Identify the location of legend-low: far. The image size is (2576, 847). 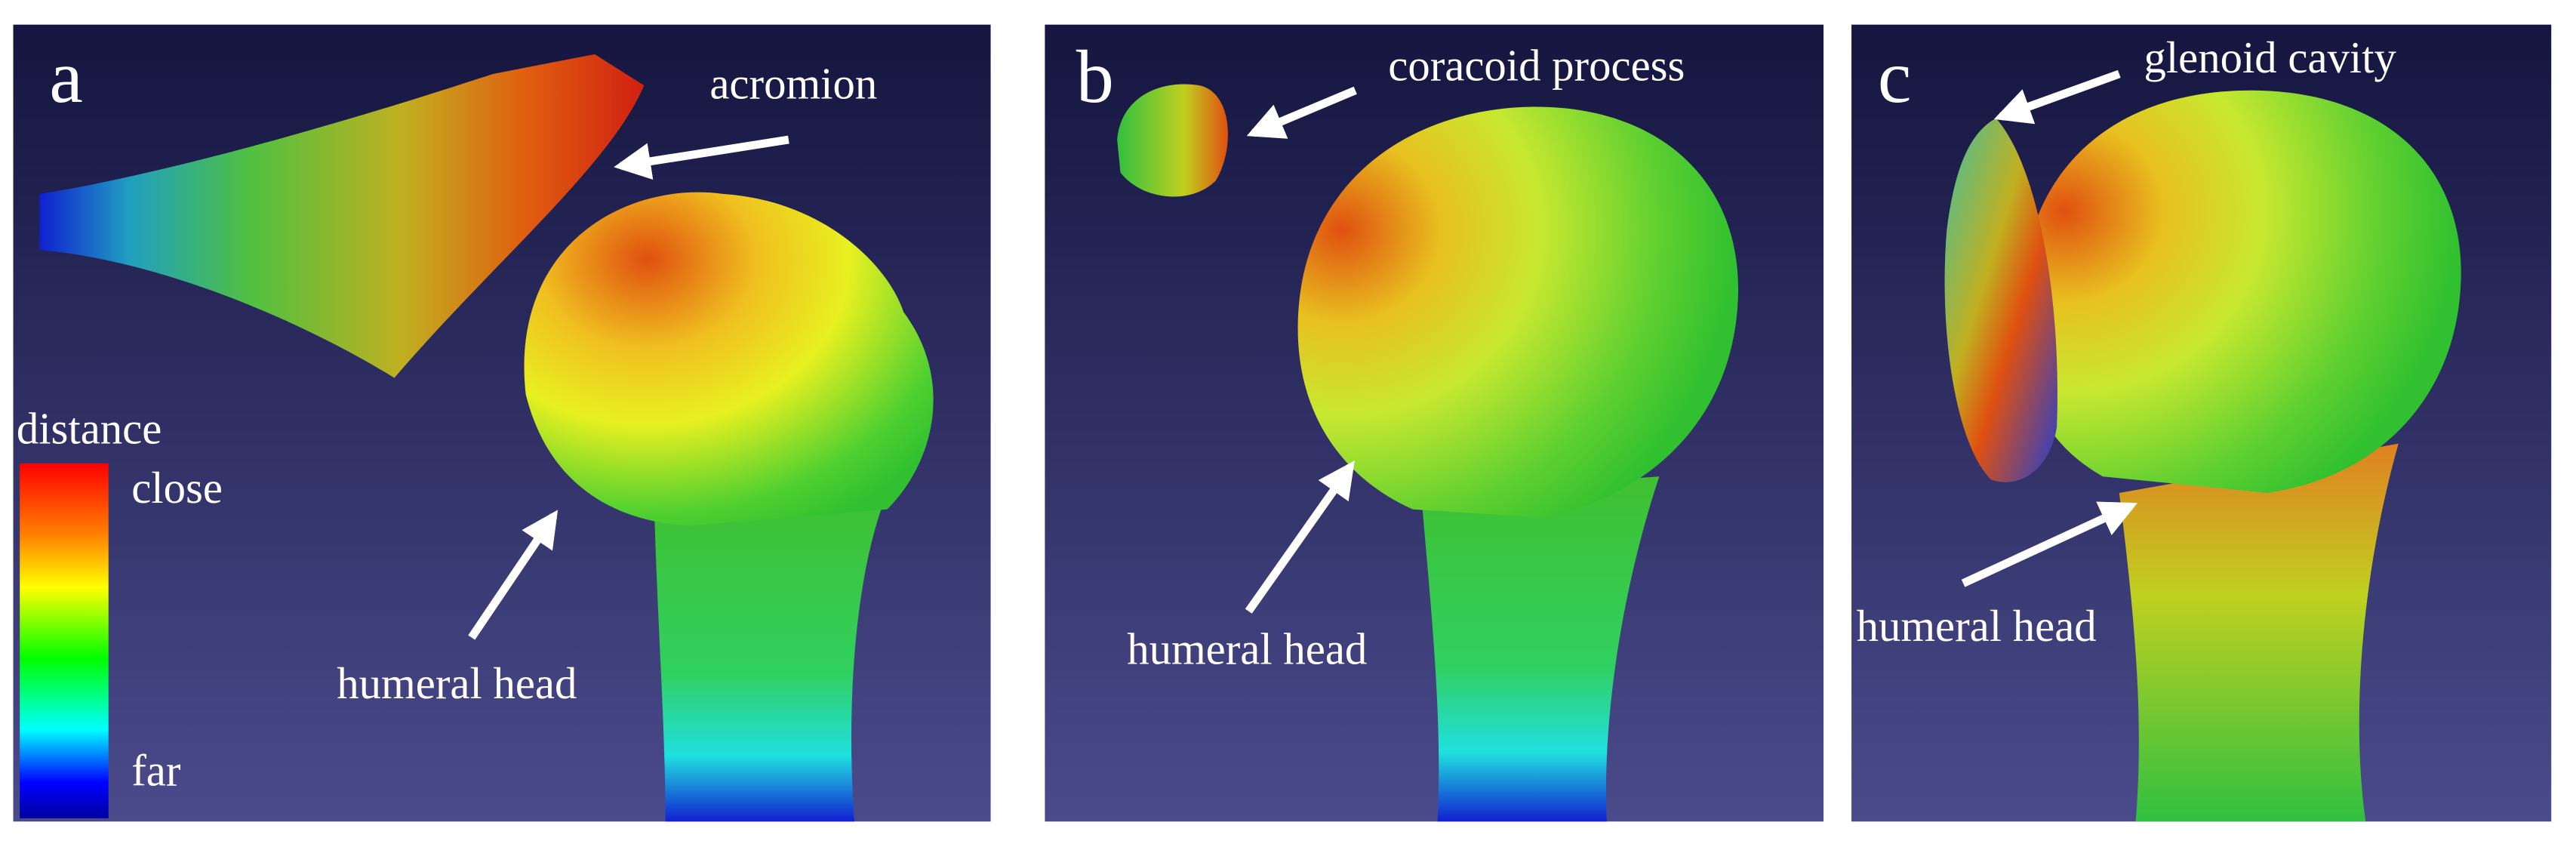
(156, 770).